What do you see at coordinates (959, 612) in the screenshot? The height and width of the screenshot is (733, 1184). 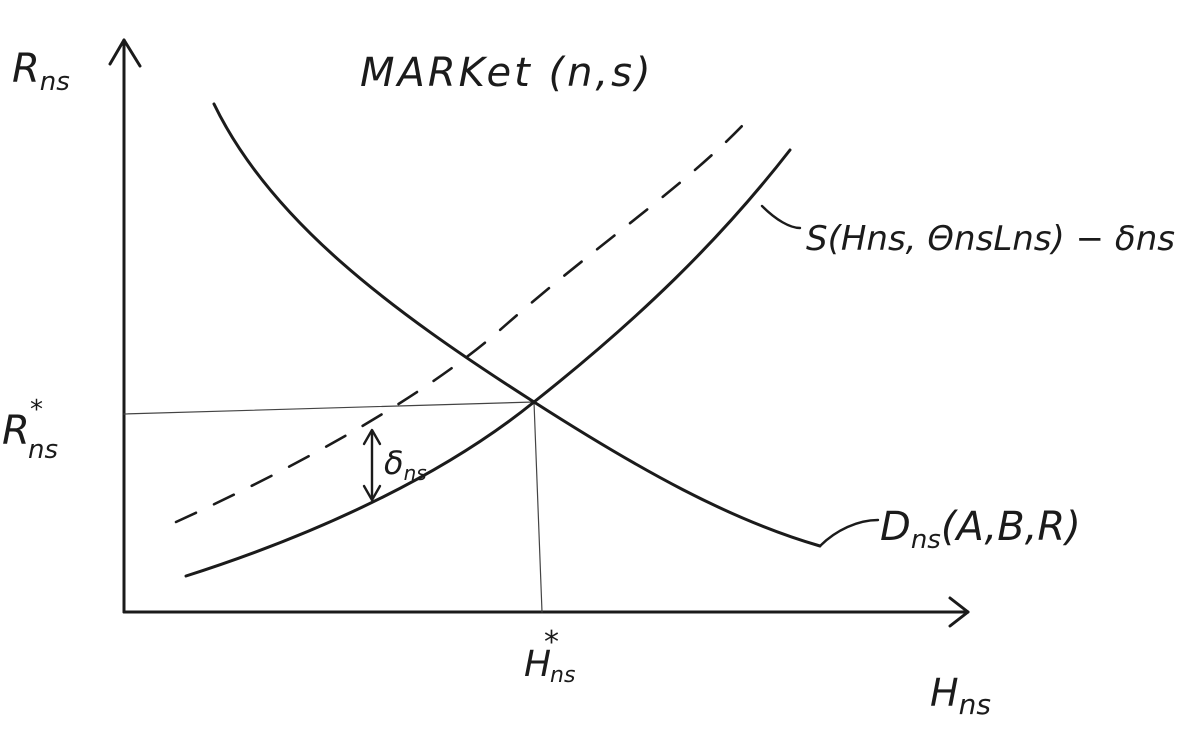 I see `x-axis-arrowhead` at bounding box center [959, 612].